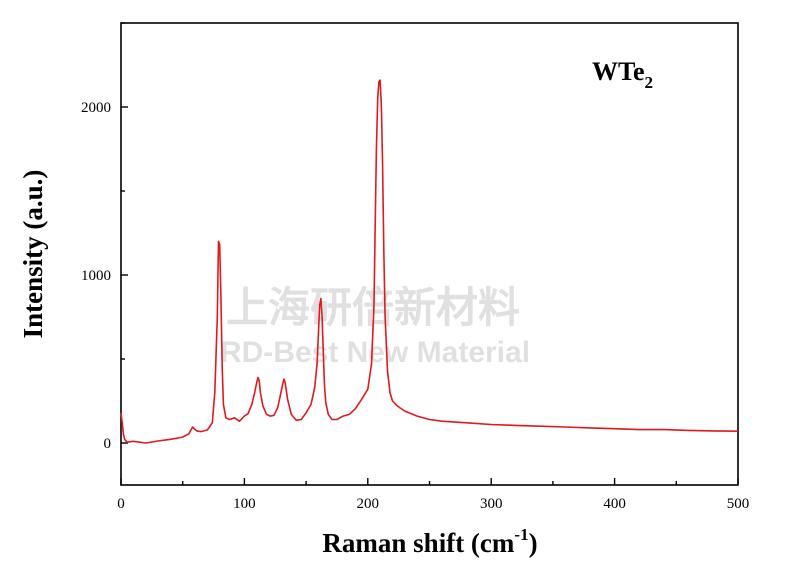 The height and width of the screenshot is (568, 800). Describe the element at coordinates (96, 108) in the screenshot. I see `y-tick-label: 2000` at that location.